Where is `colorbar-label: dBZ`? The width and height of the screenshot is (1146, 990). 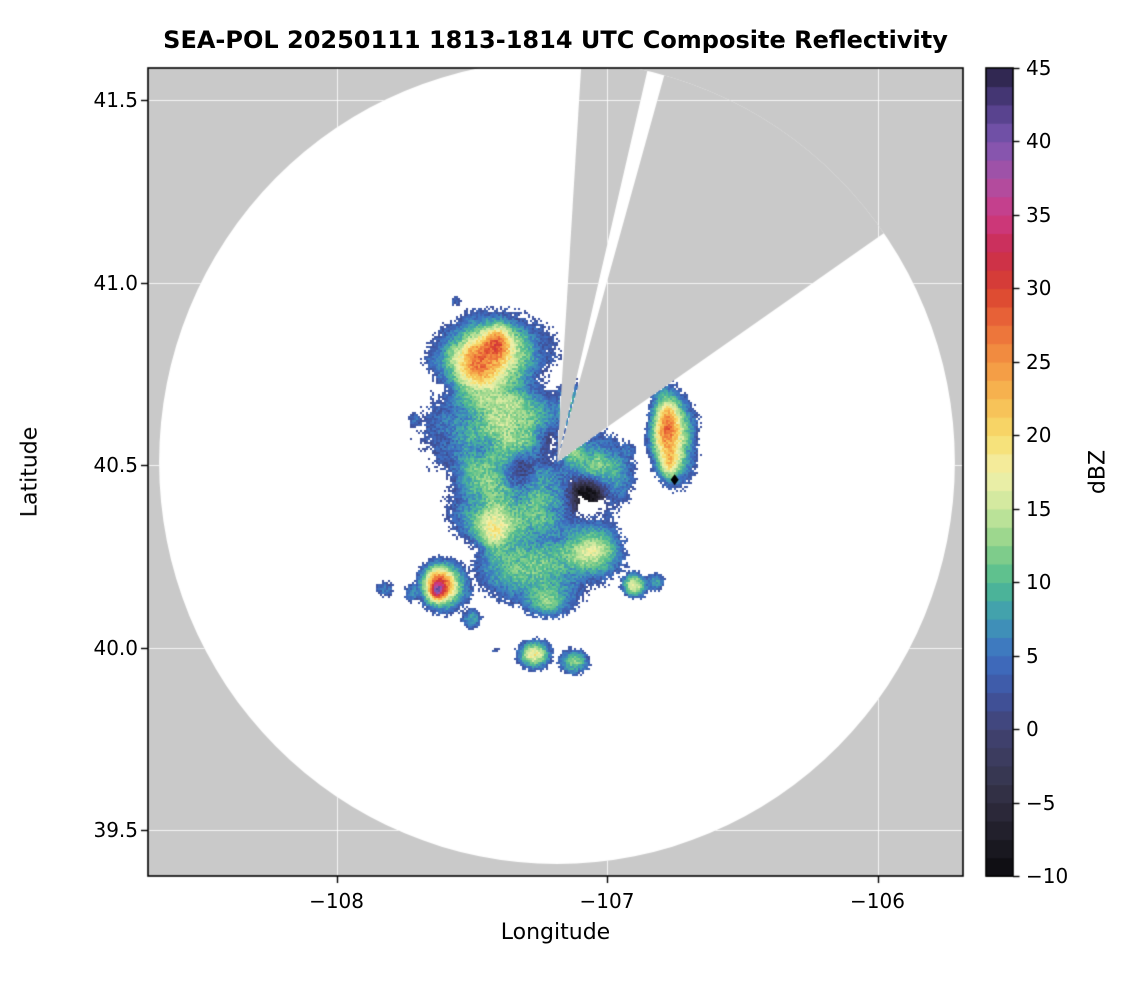 colorbar-label: dBZ is located at coordinates (1098, 472).